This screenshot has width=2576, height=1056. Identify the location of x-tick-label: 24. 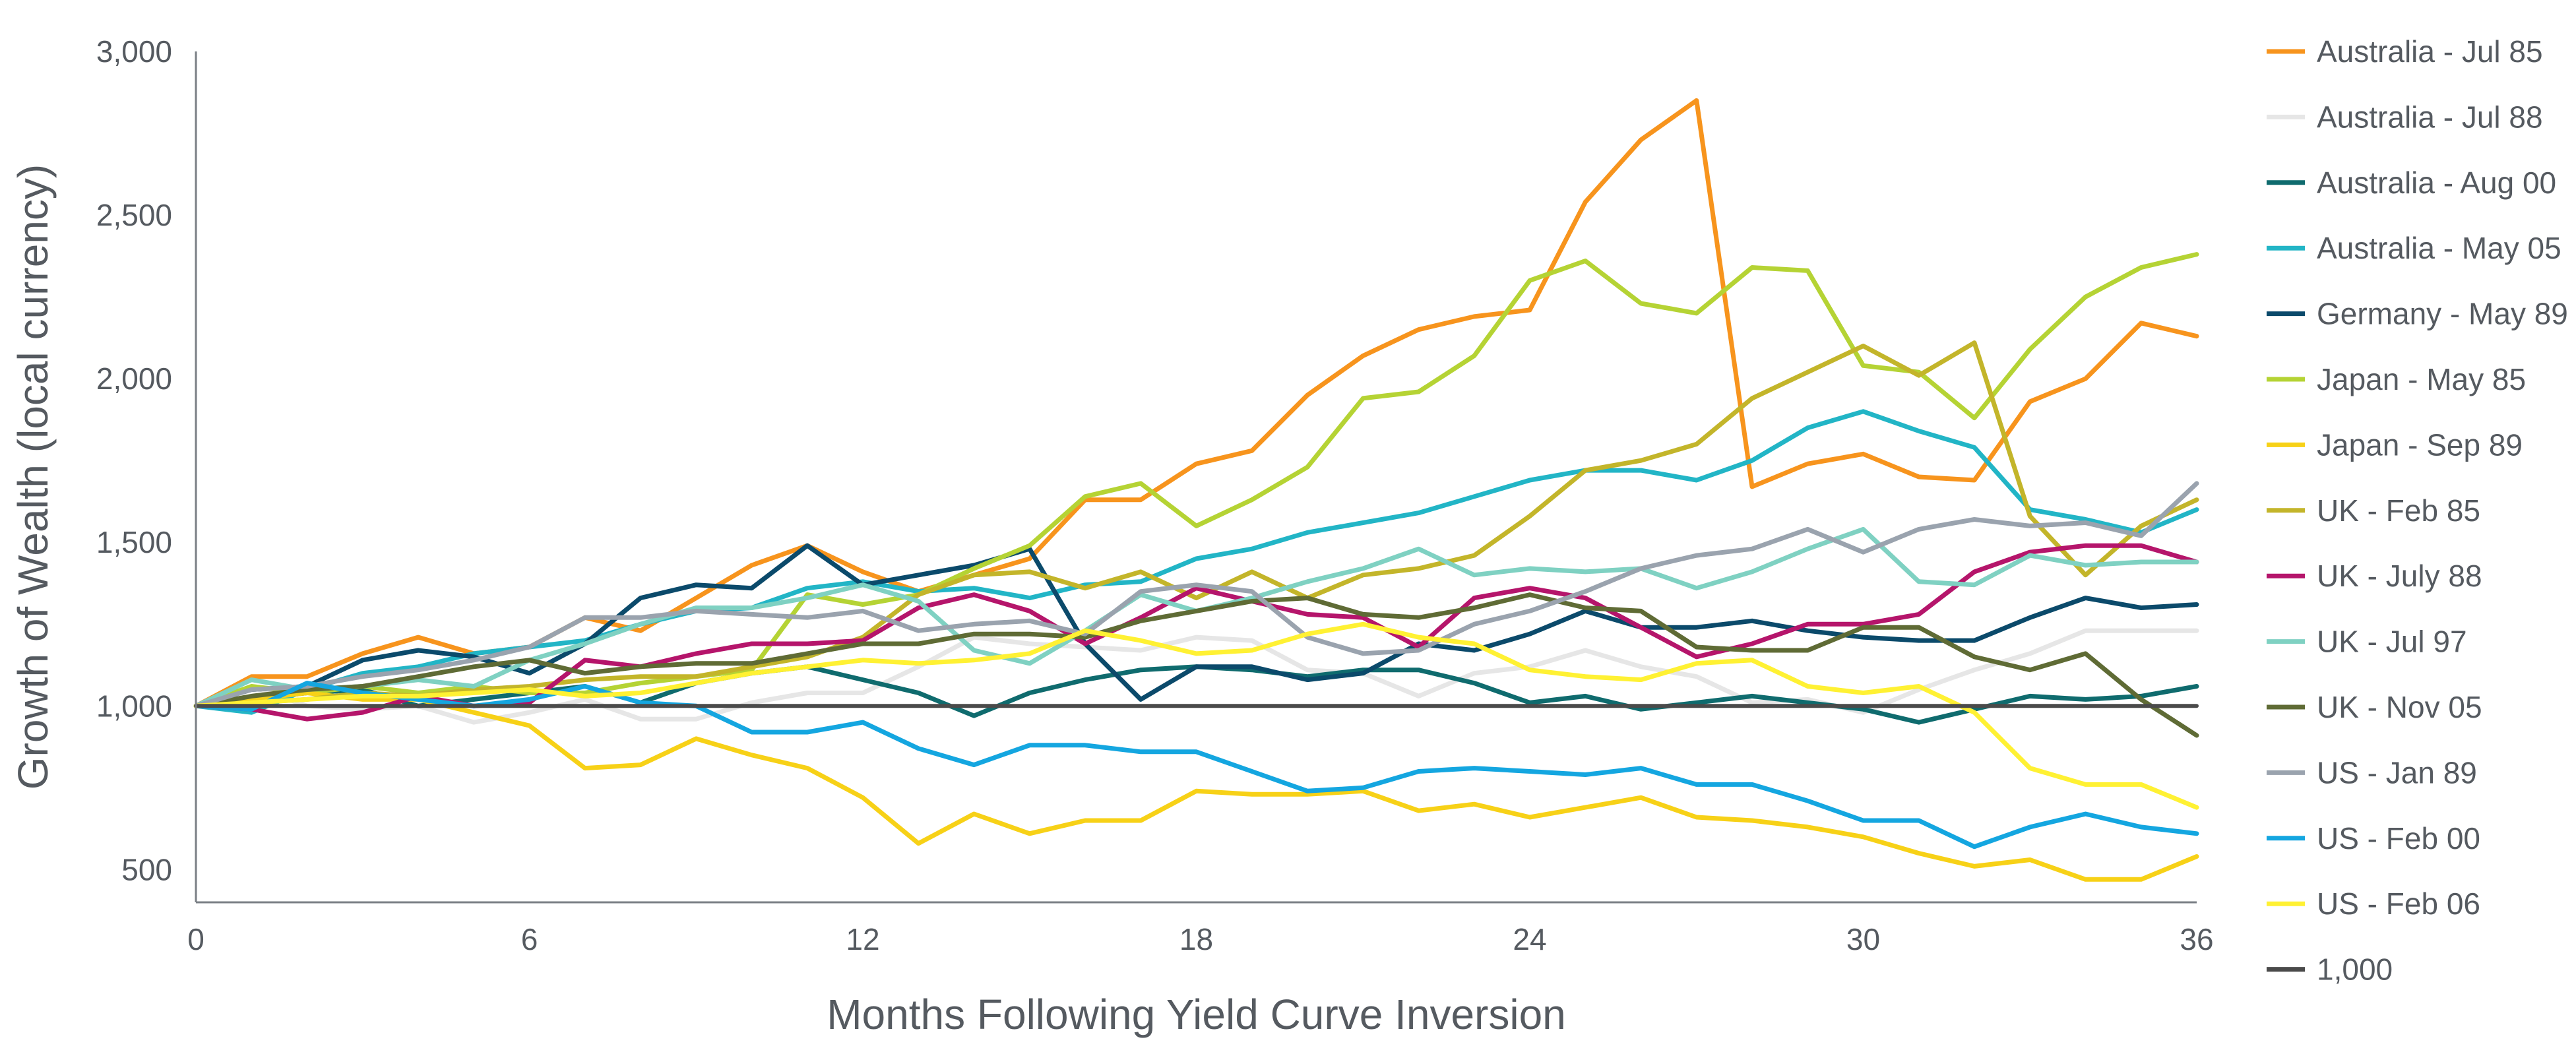
(1529, 939).